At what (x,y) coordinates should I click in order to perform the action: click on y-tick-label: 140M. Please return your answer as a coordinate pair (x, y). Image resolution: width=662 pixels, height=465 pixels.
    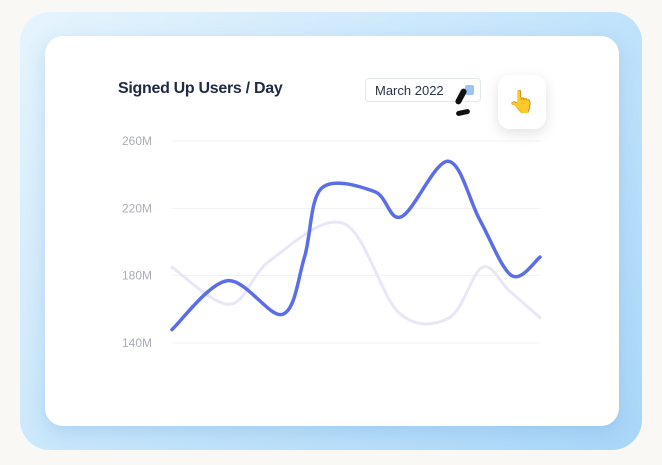
    Looking at the image, I should click on (137, 343).